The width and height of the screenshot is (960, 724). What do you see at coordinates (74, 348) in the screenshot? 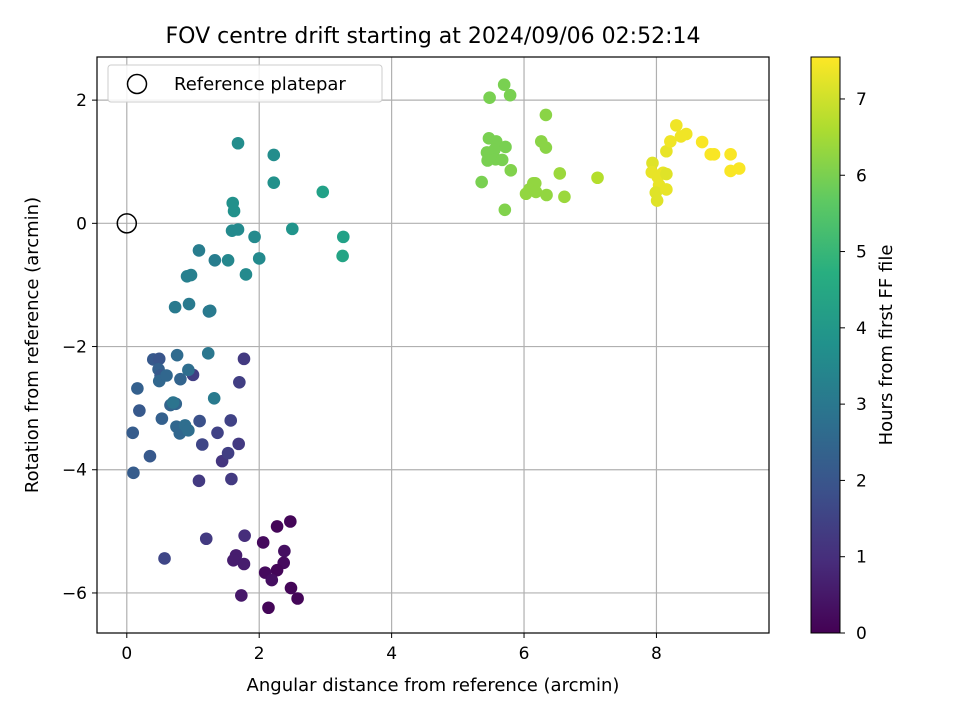
I see `y-tick-label: −2` at bounding box center [74, 348].